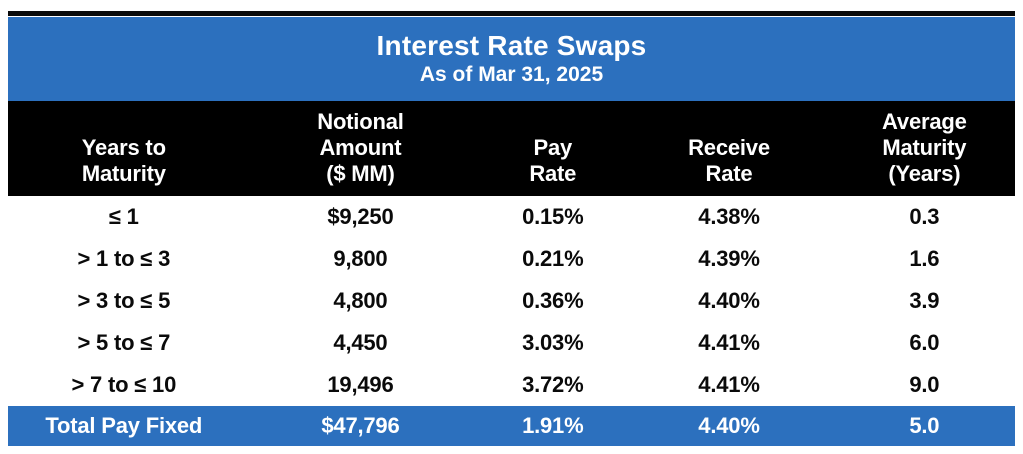 The height and width of the screenshot is (454, 1023). I want to click on table-row: > 7 to ≤ 10 19,496 3.72% 4.41% 9.0, so click(511, 385).